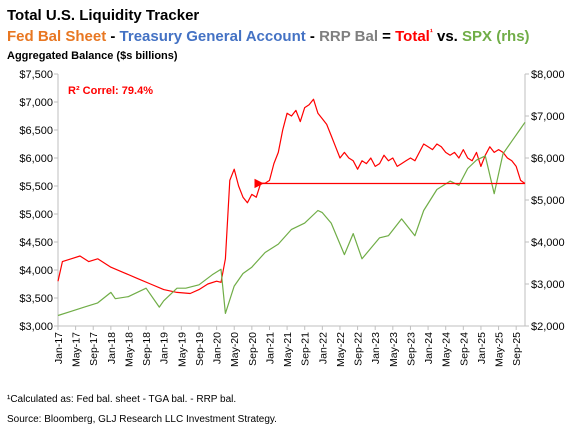 Image resolution: width=585 pixels, height=434 pixels. What do you see at coordinates (429, 348) in the screenshot?
I see `x-axis-tick-label: Jan-24` at bounding box center [429, 348].